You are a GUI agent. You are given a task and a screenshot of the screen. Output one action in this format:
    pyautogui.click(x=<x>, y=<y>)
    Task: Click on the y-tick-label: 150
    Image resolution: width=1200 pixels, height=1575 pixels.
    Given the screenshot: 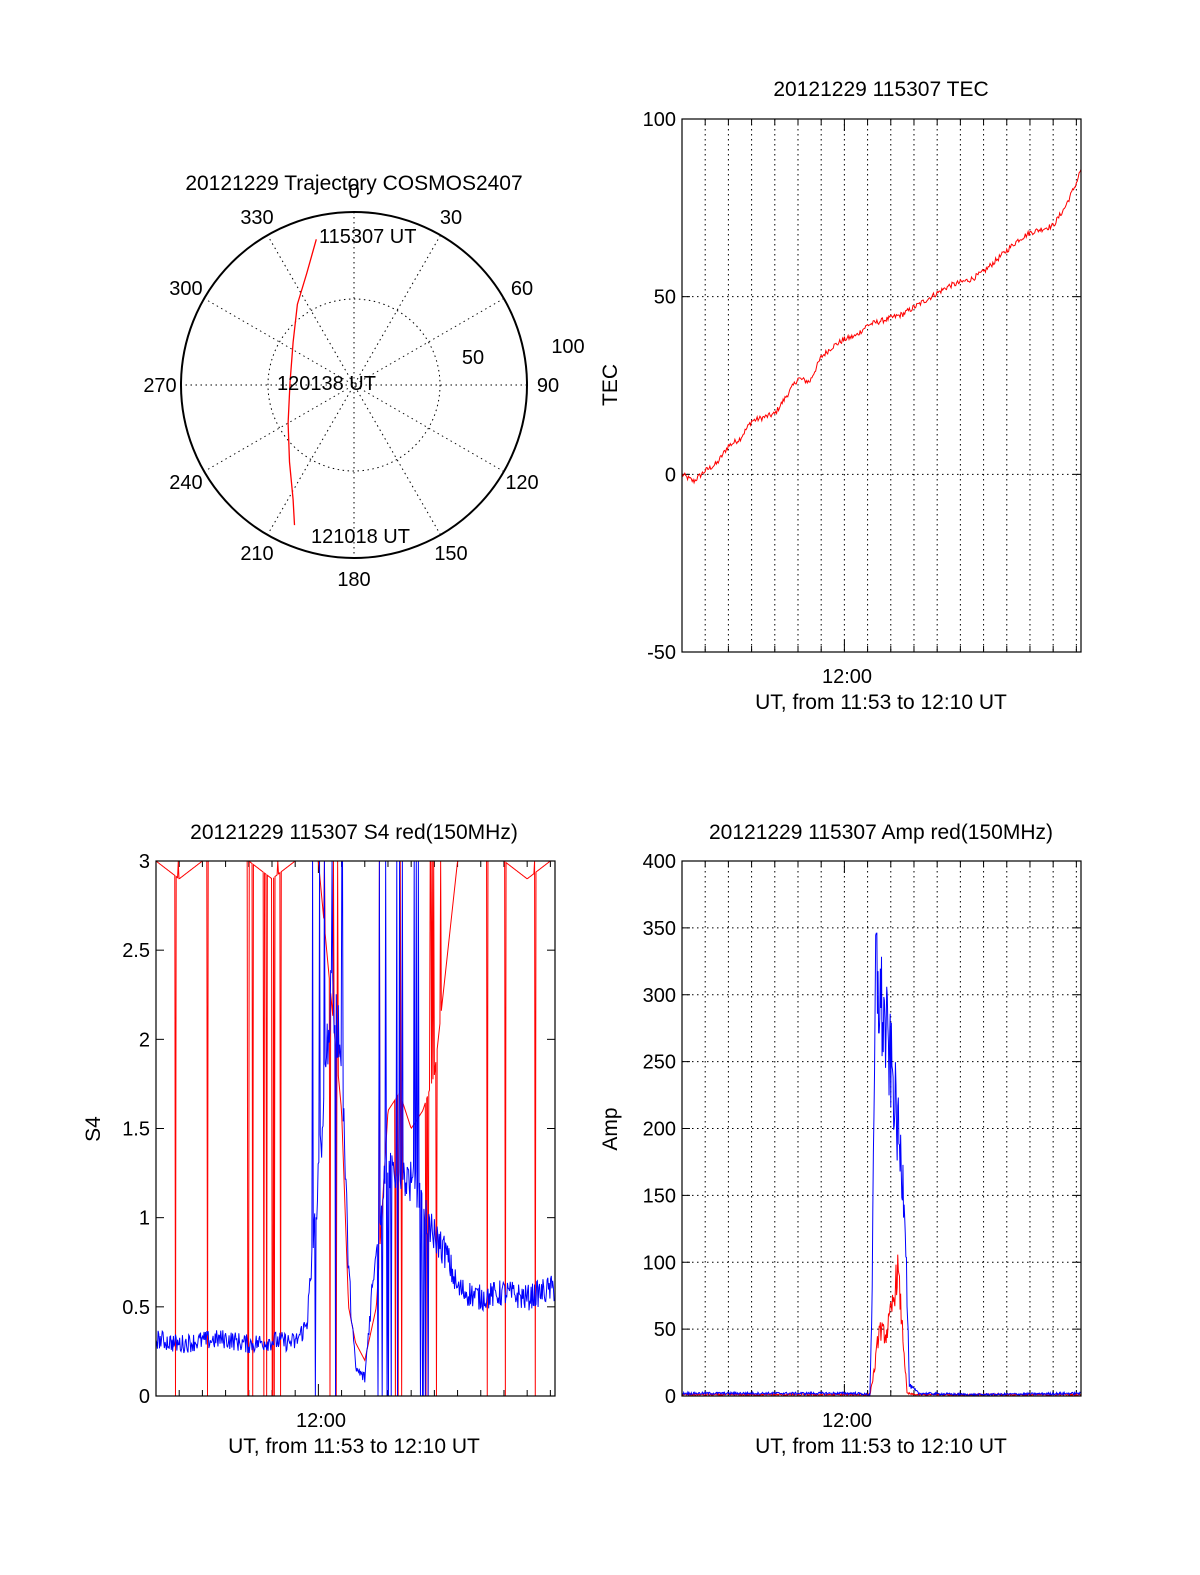 What is the action you would take?
    pyautogui.click(x=659, y=1196)
    